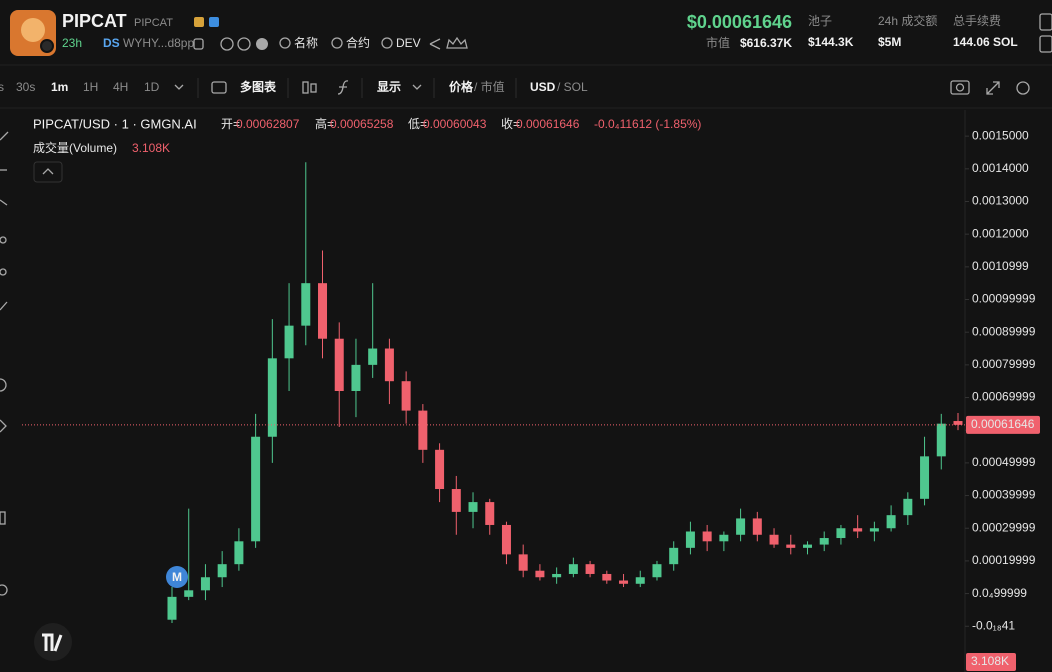 This screenshot has height=672, width=1052. What do you see at coordinates (343, 87) in the screenshot?
I see `fx-icon` at bounding box center [343, 87].